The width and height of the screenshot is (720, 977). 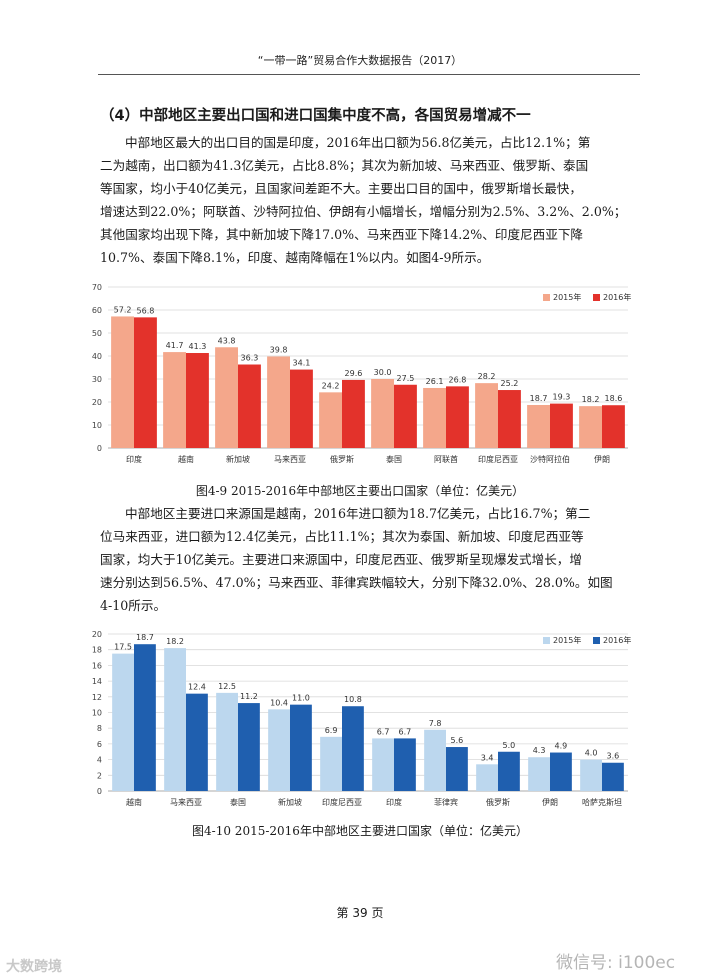 What do you see at coordinates (561, 746) in the screenshot?
I see `data-label: 4.9` at bounding box center [561, 746].